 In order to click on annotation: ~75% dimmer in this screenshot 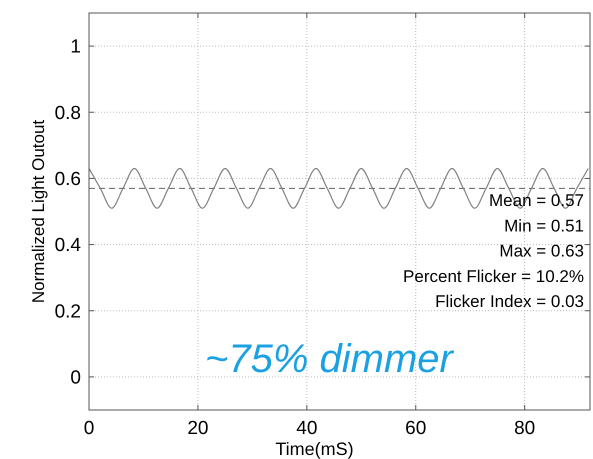, I will do `click(330, 359)`.